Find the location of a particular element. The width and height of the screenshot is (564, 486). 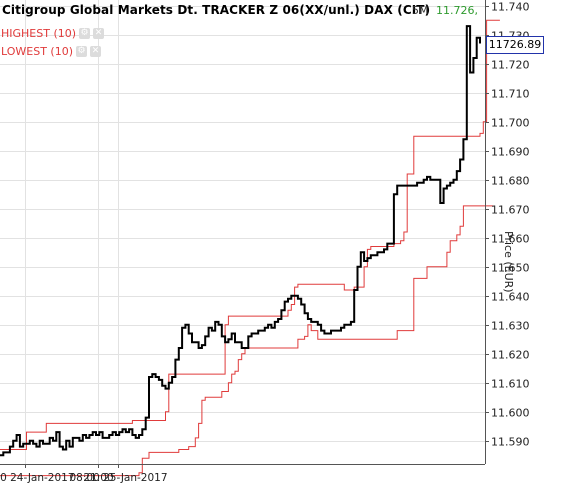

y-tick-label: 11.640 is located at coordinates (510, 297).